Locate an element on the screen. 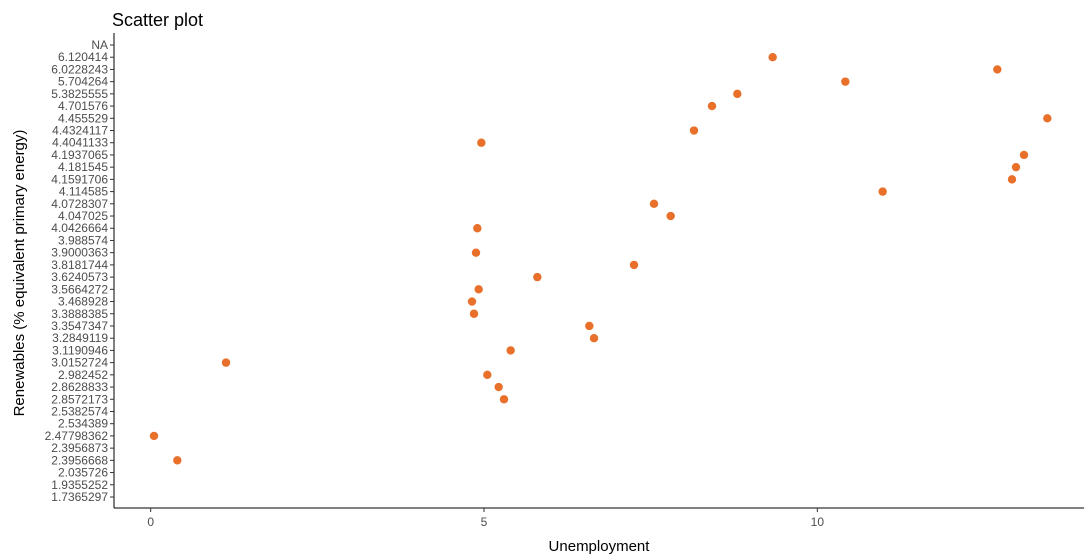  y-tick-label: 5.3825555 is located at coordinates (79, 94).